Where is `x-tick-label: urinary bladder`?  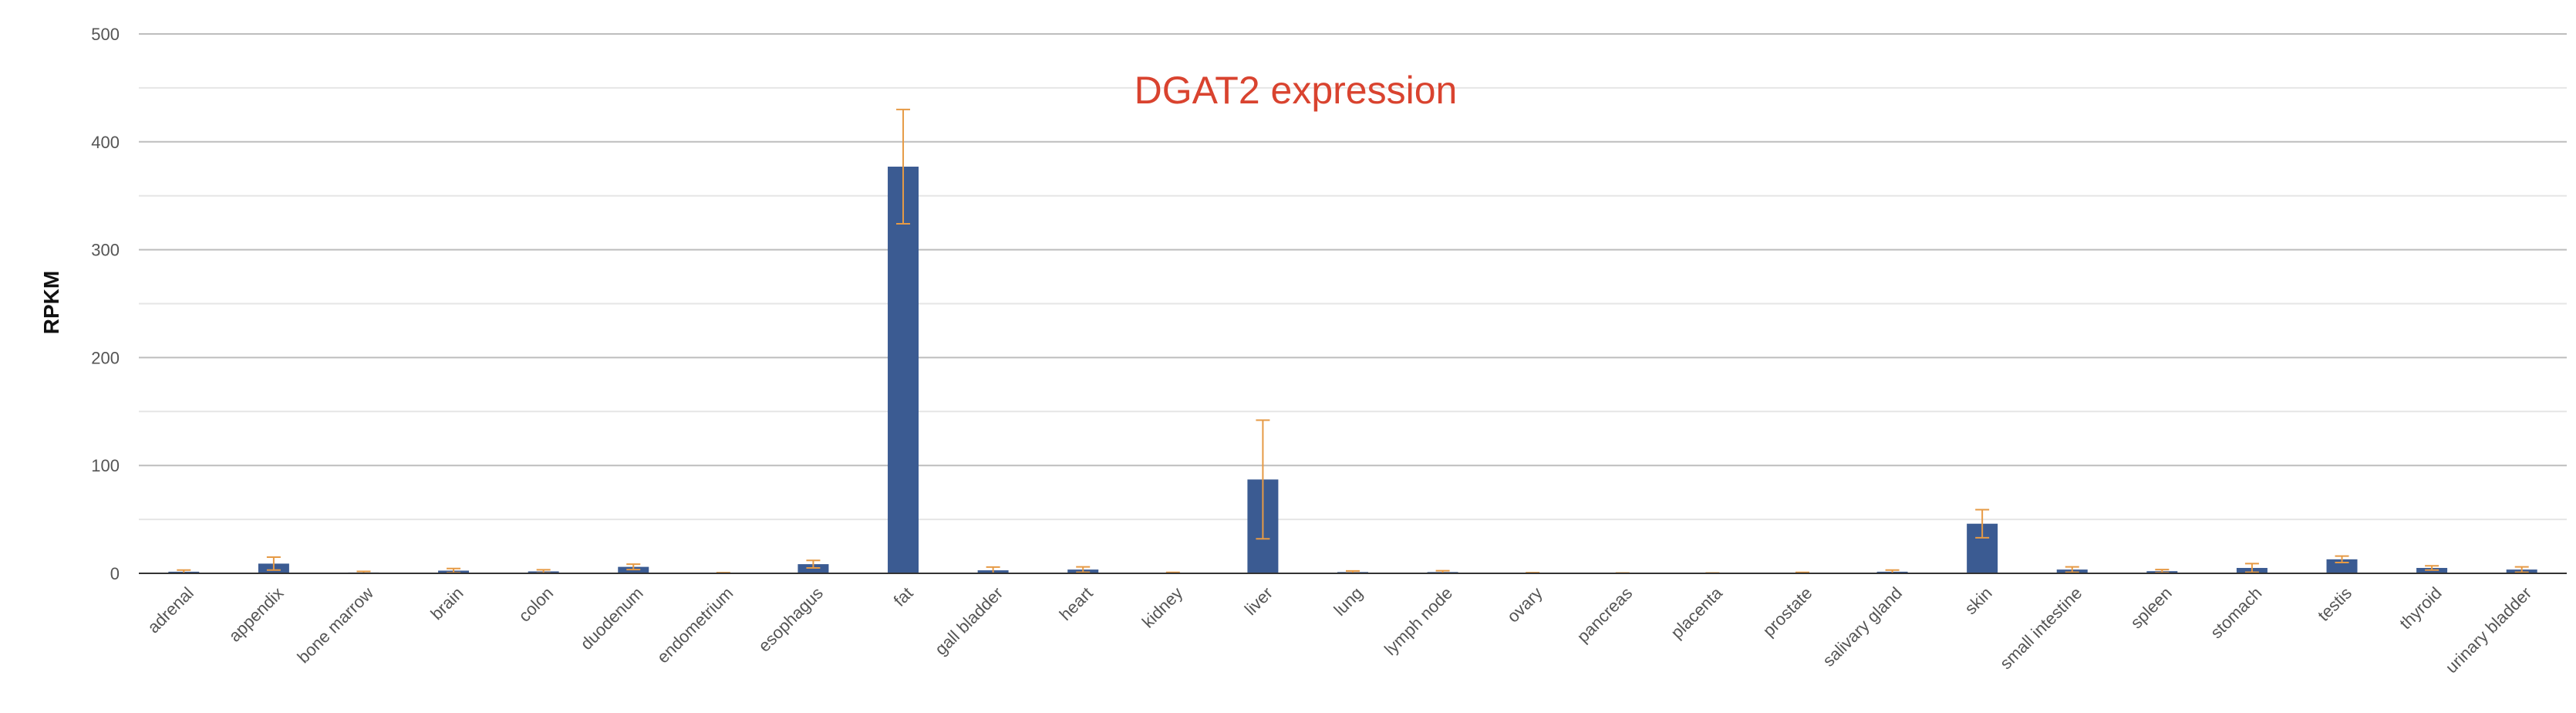 x-tick-label: urinary bladder is located at coordinates (2488, 630).